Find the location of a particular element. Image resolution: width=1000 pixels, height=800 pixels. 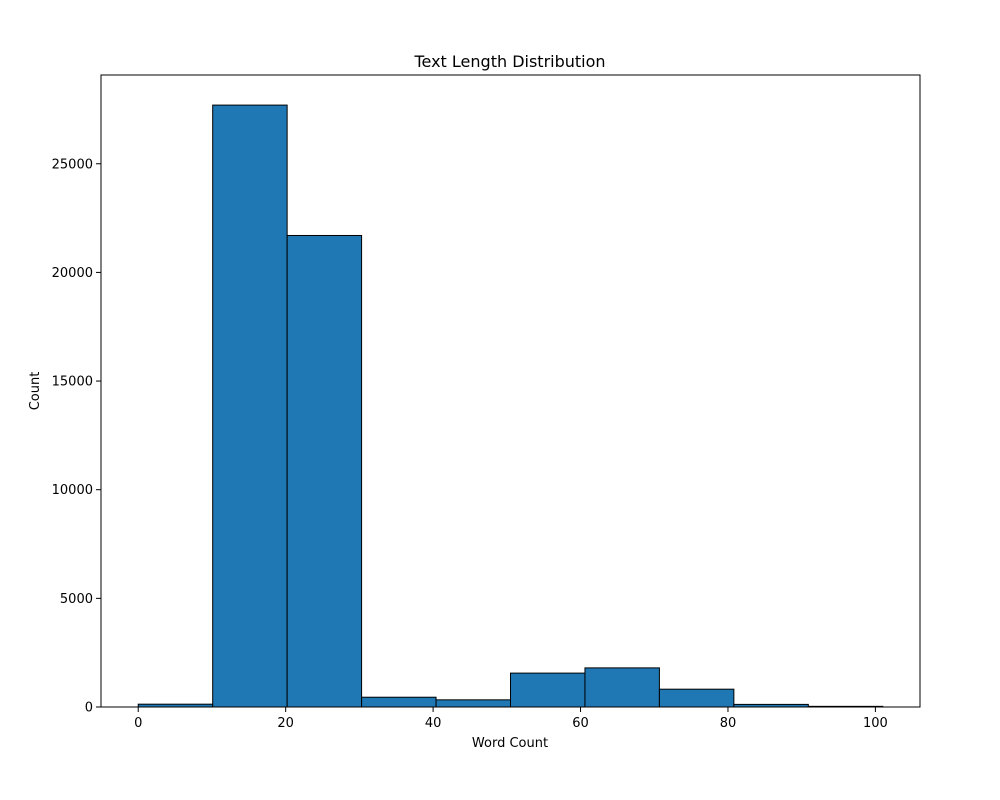

x-tick-label-5: 100 is located at coordinates (875, 723).